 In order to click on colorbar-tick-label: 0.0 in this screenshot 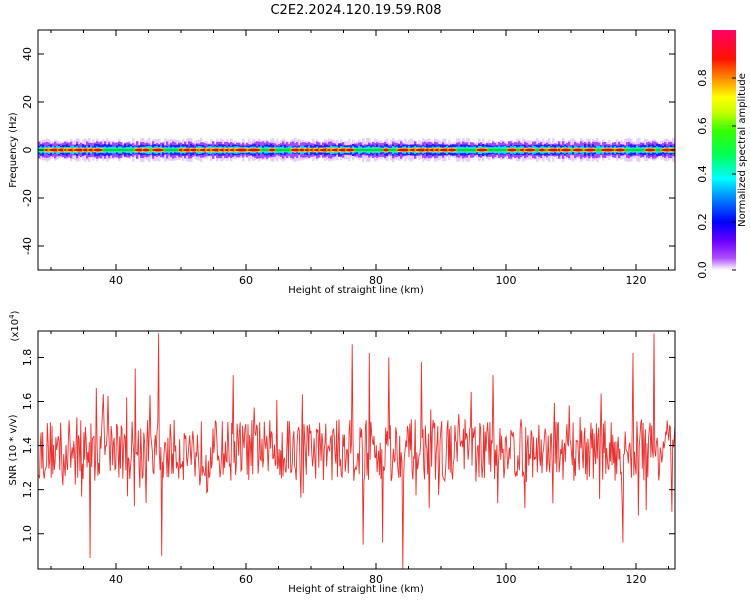, I will do `click(702, 270)`.